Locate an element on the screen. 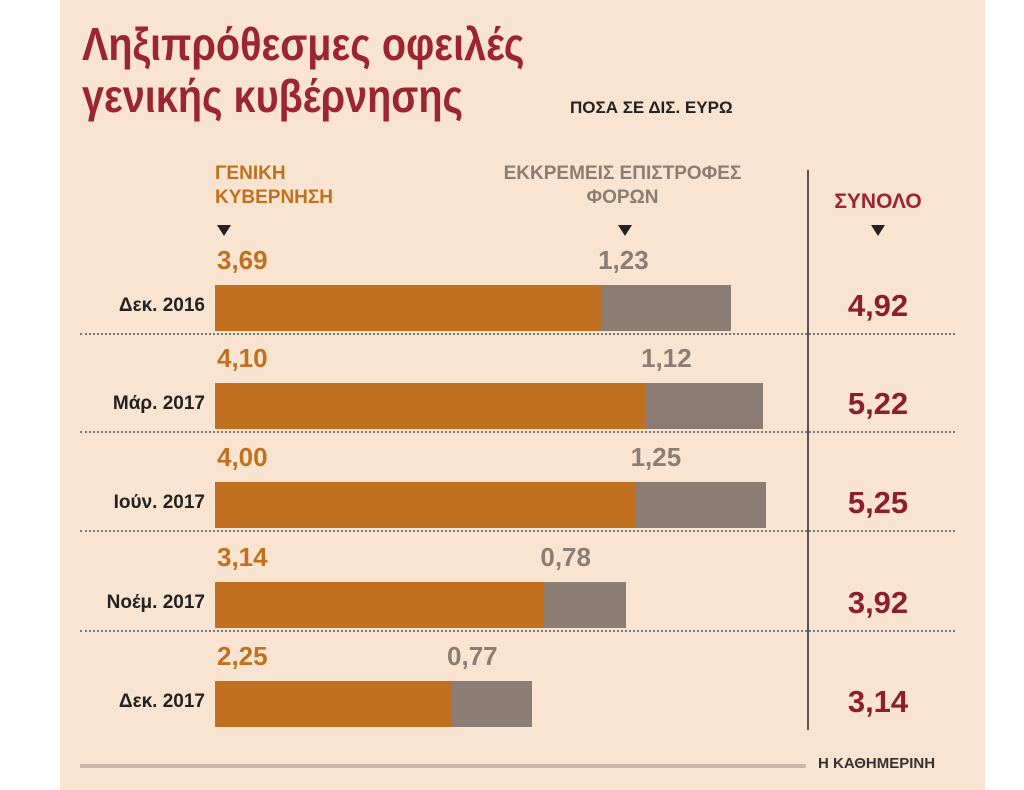 This screenshot has height=790, width=1024. chart-subtitle: ΠΟΣΑ ΣΕ ΔΙΣ. ΕΥΡΩ is located at coordinates (651, 107).